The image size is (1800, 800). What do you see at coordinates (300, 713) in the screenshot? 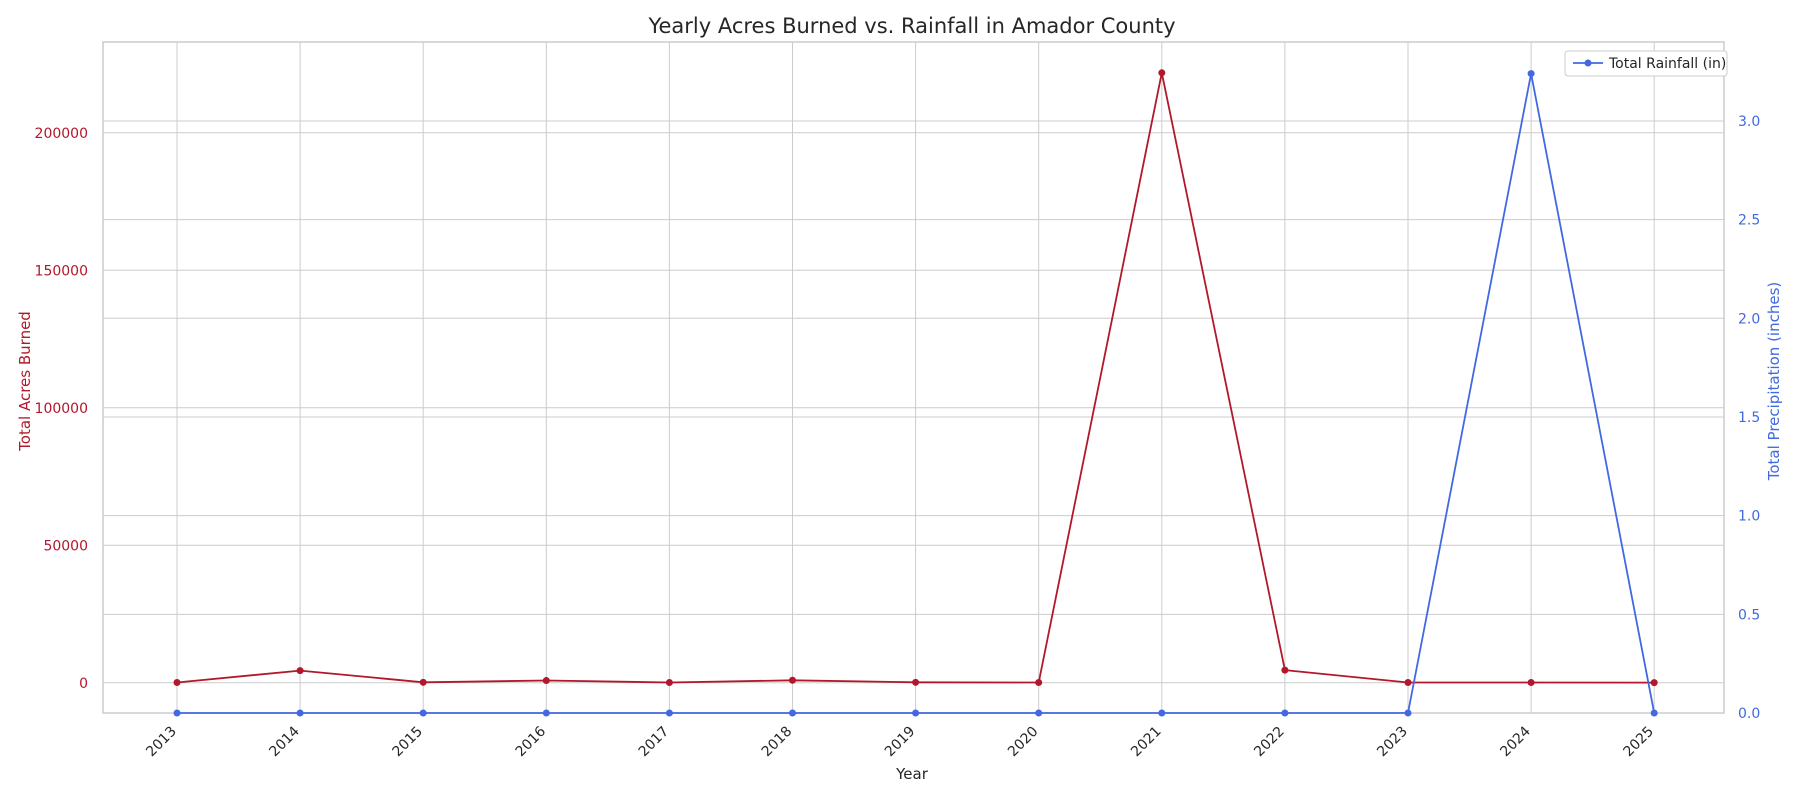
I see `data-point-total-rainfall-in-2014` at bounding box center [300, 713].